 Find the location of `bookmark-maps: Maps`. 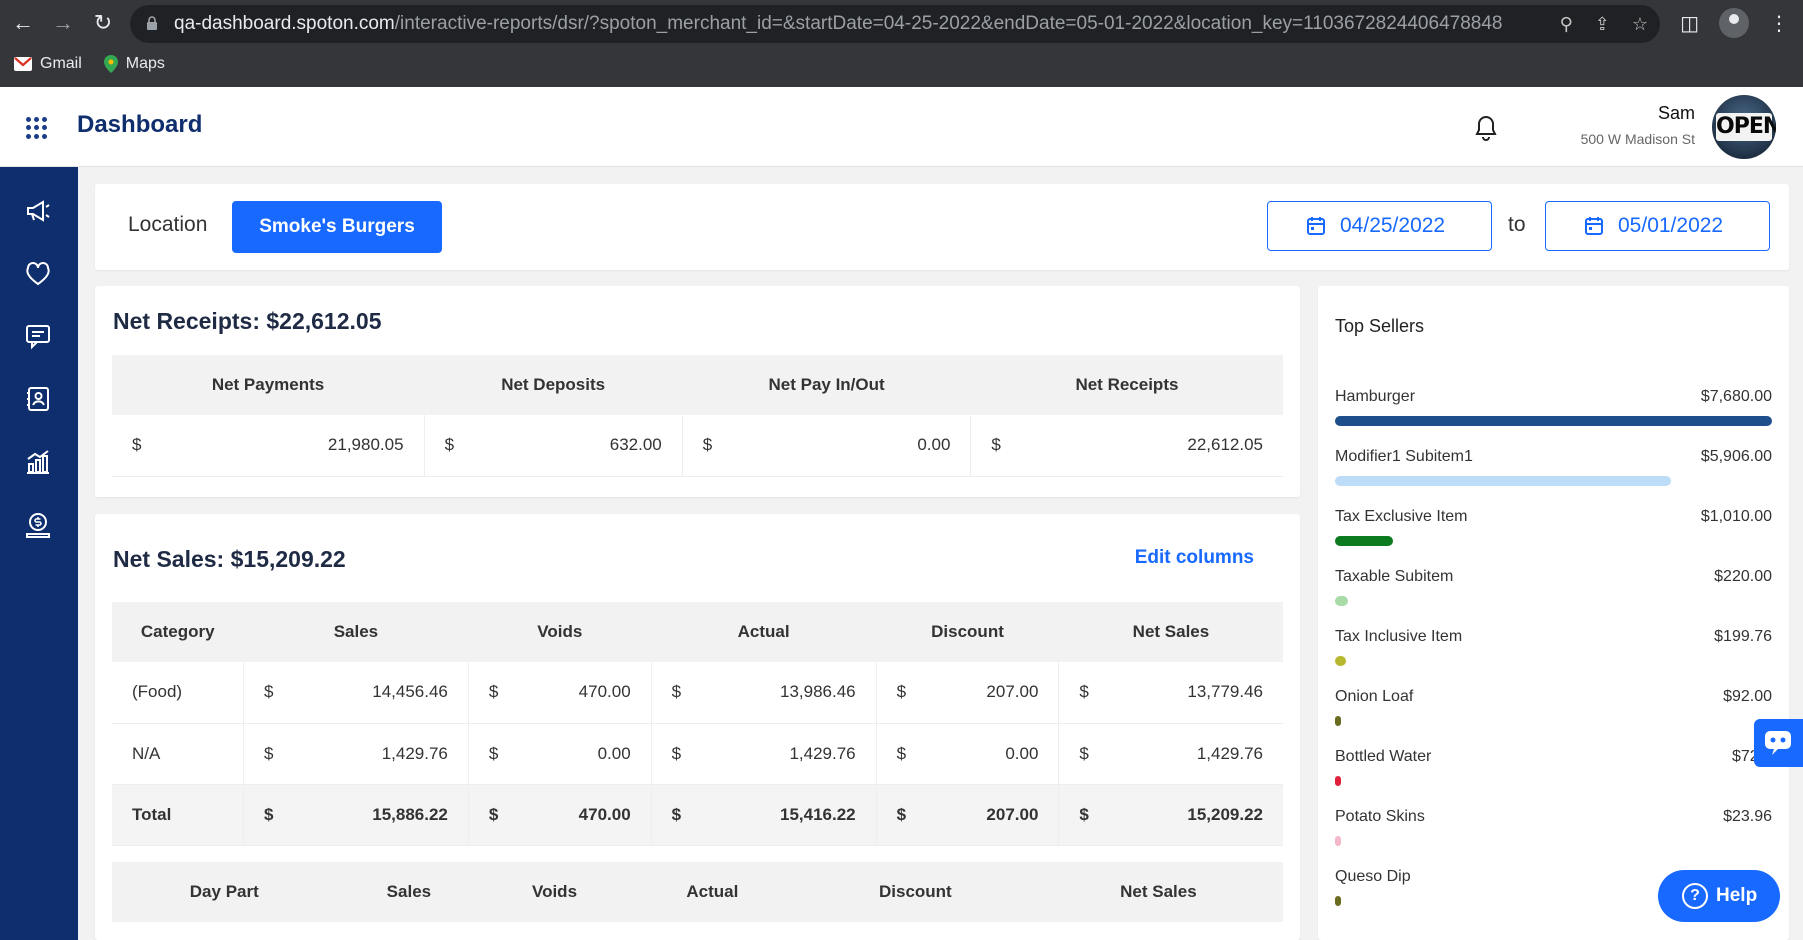

bookmark-maps: Maps is located at coordinates (134, 64).